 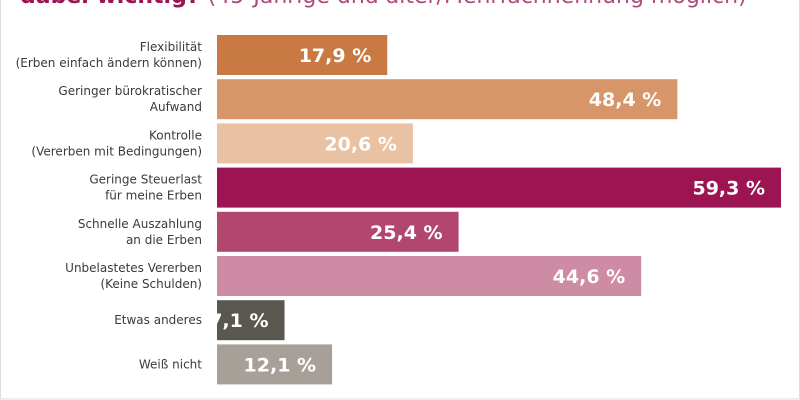 What do you see at coordinates (406, 233) in the screenshot?
I see `value-label: 25,4 %` at bounding box center [406, 233].